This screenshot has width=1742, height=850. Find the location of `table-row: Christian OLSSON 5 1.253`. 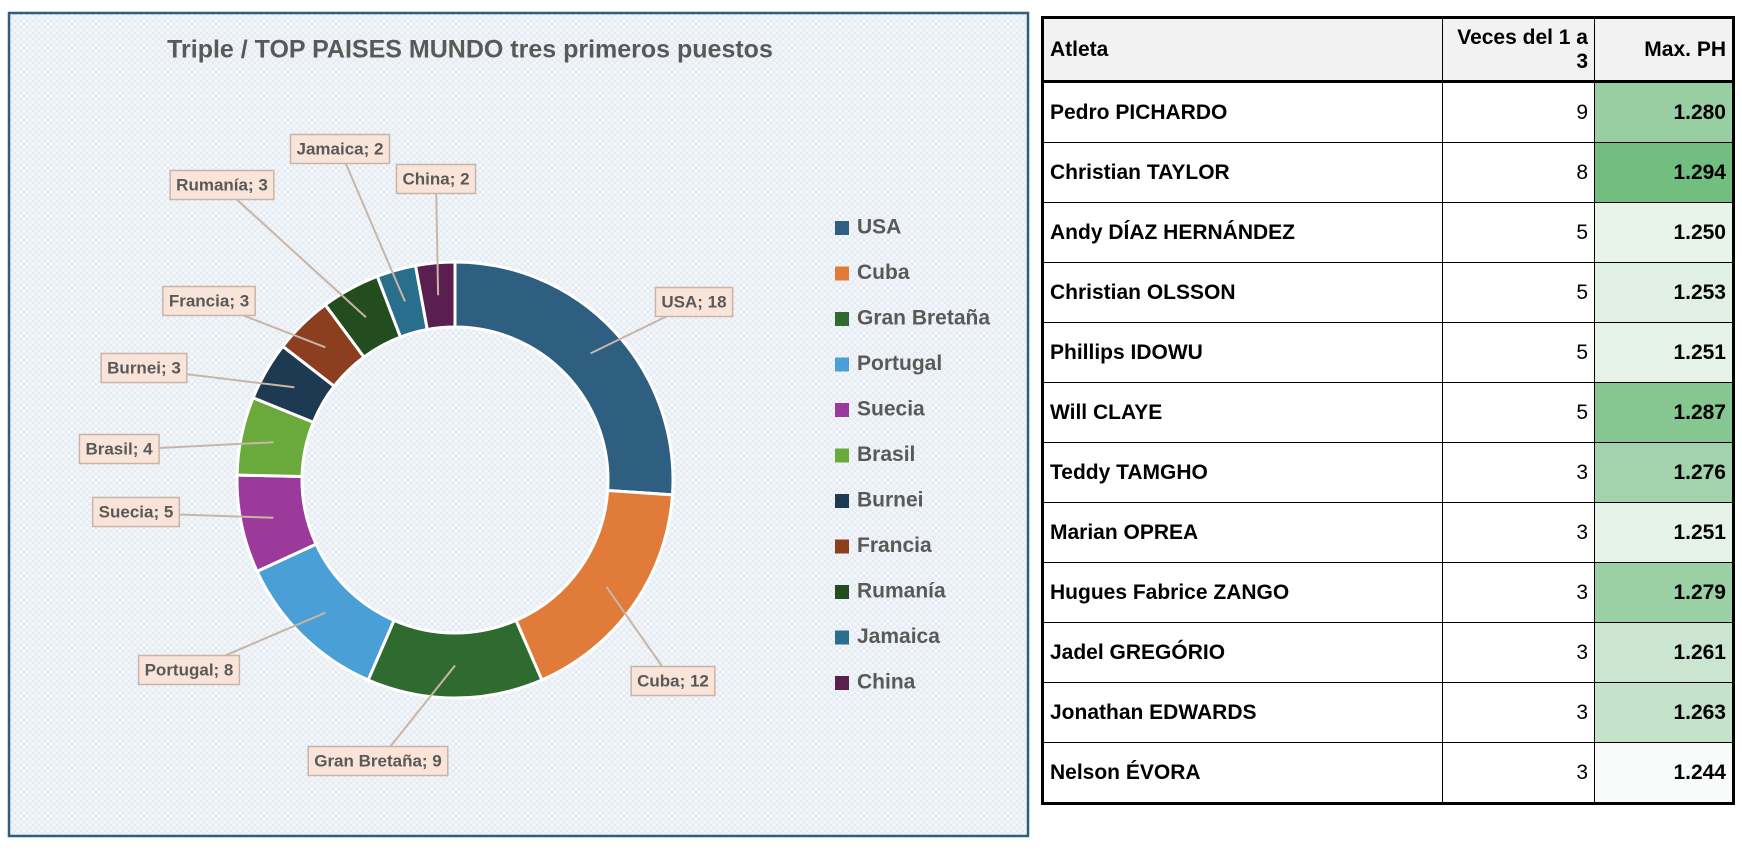

table-row: Christian OLSSON 5 1.253 is located at coordinates (1388, 292).